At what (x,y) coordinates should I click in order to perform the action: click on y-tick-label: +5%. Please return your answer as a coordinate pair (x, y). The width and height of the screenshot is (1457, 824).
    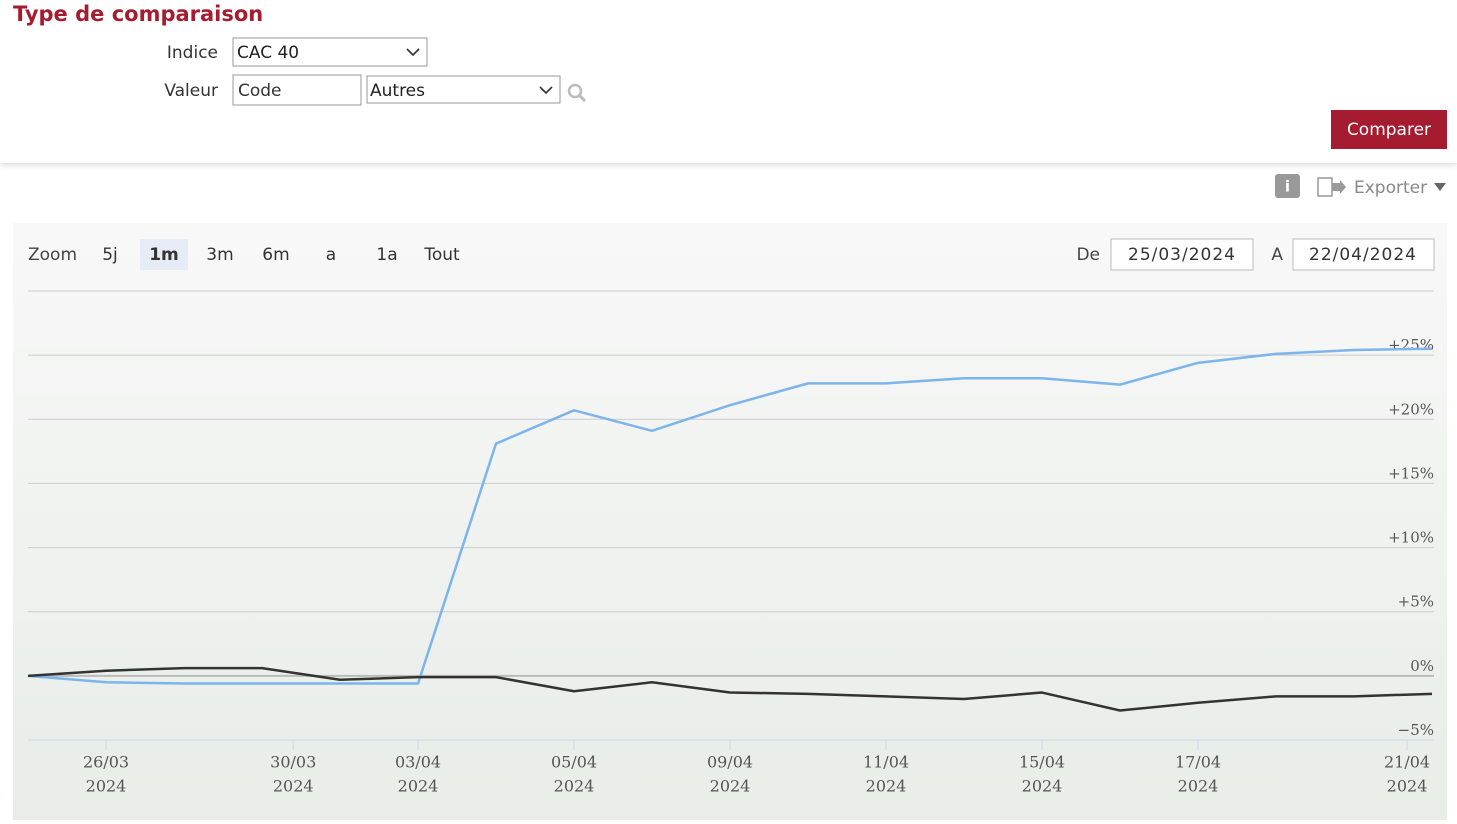
    Looking at the image, I should click on (1416, 602).